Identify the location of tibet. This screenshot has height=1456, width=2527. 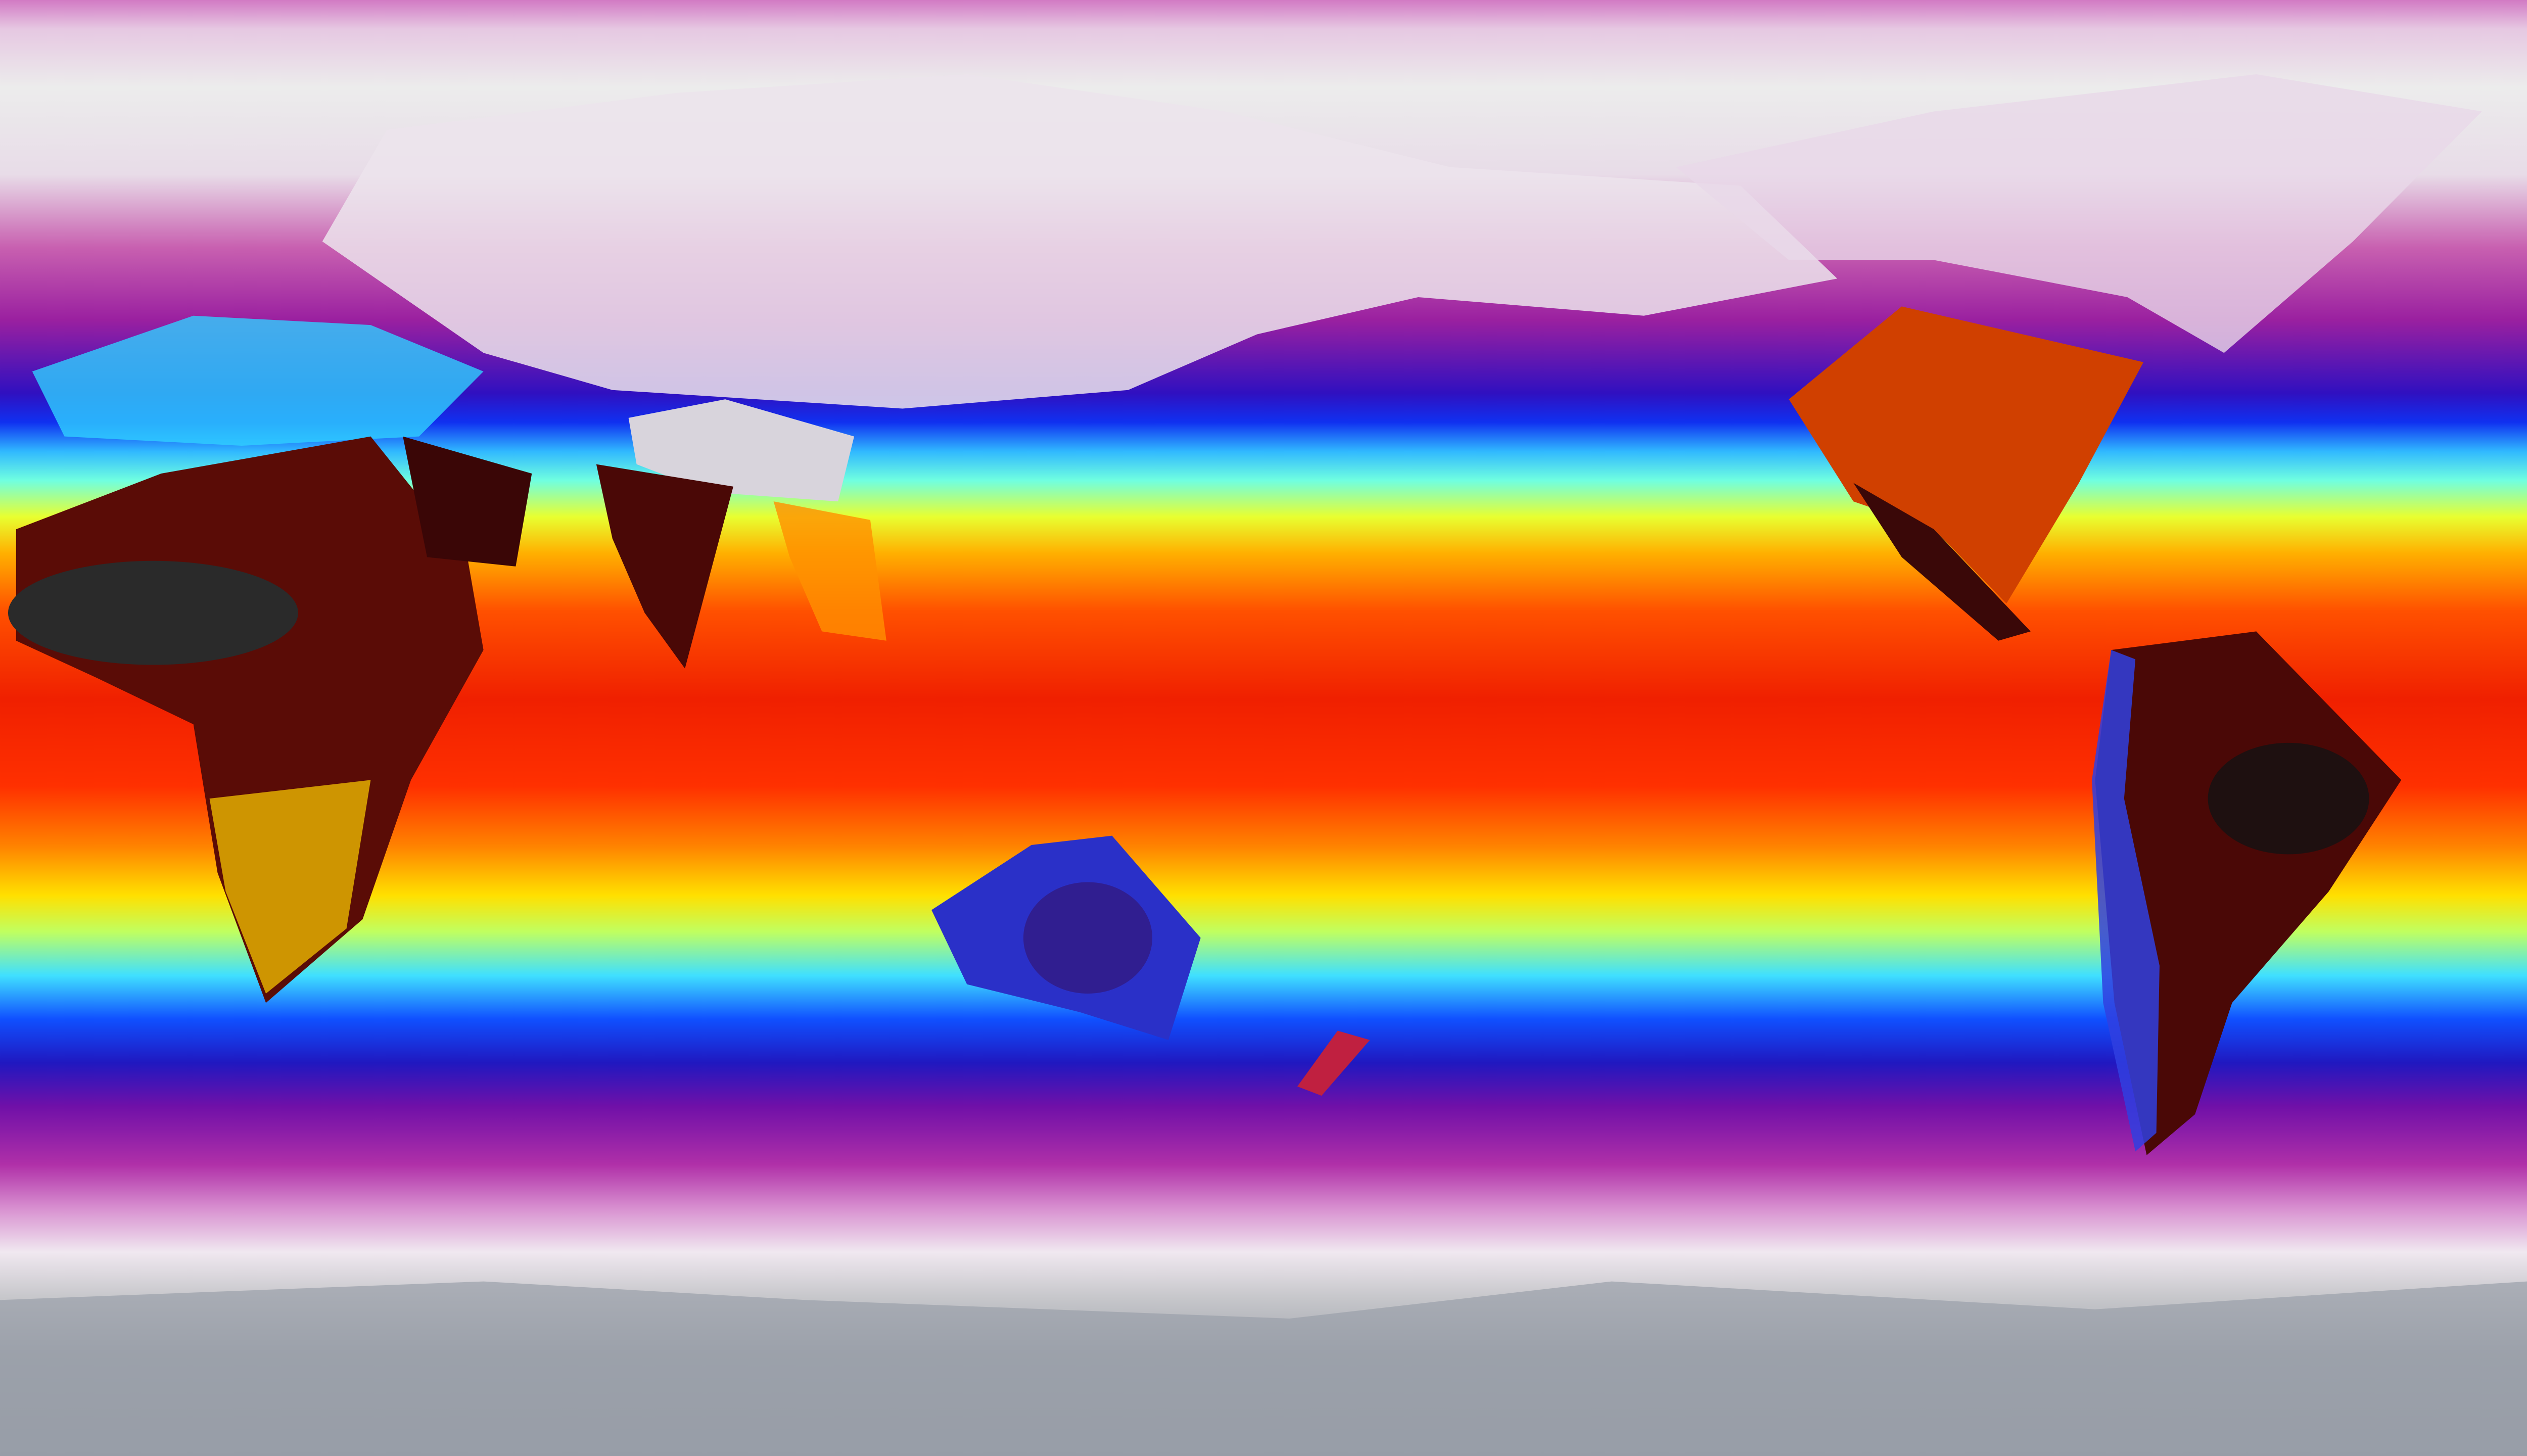
(741, 450).